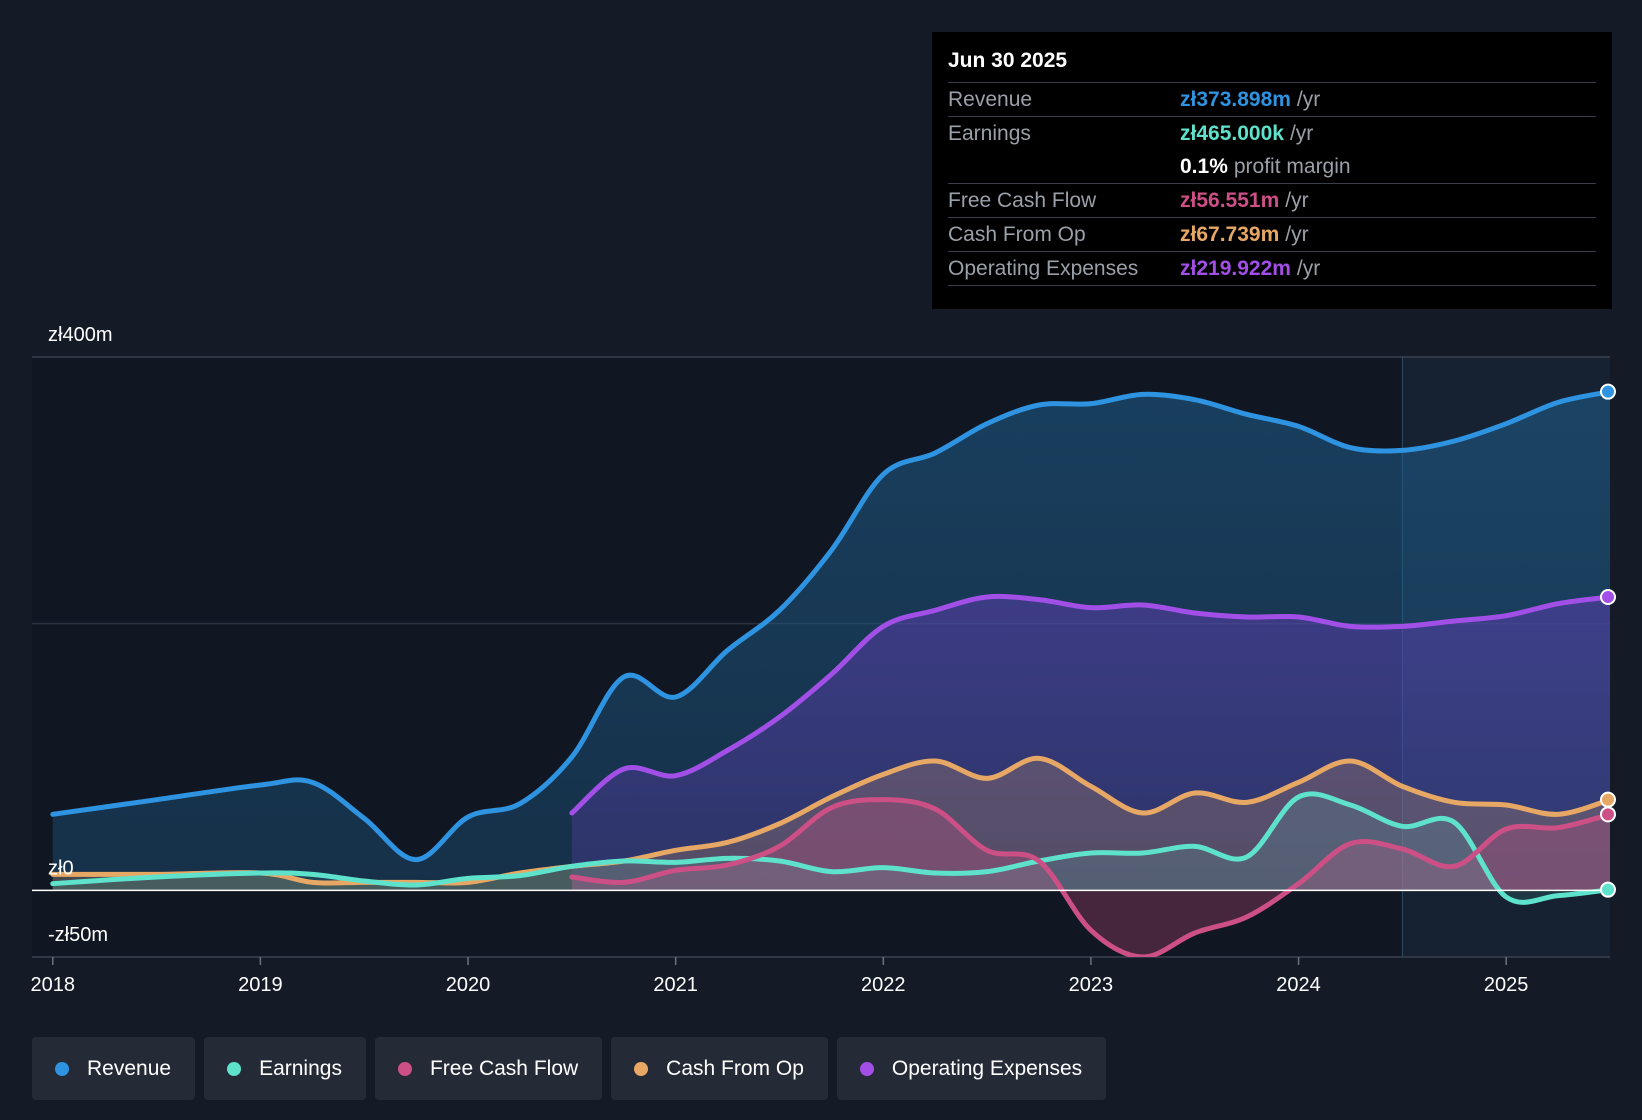 This screenshot has width=1642, height=1120. What do you see at coordinates (990, 99) in the screenshot?
I see `tooltip-label: Revenue` at bounding box center [990, 99].